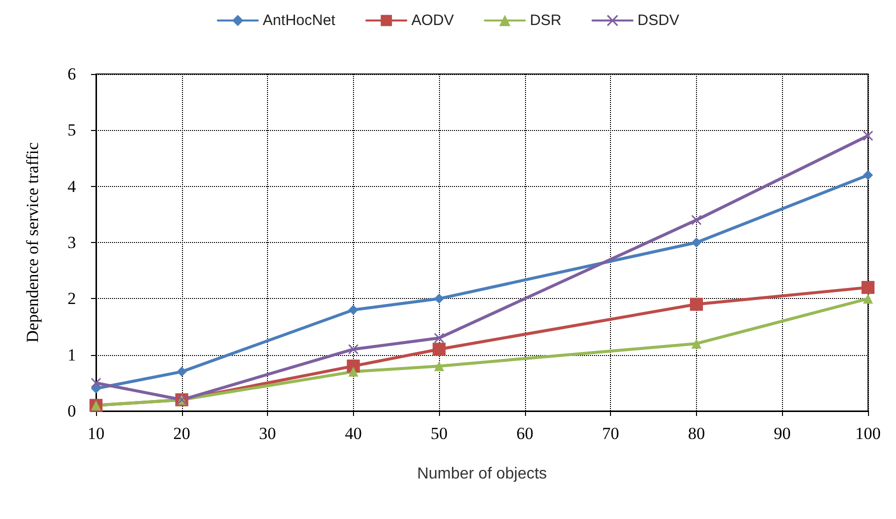 This screenshot has height=519, width=896. What do you see at coordinates (482, 474) in the screenshot?
I see `x-axis-title: Number of objects` at bounding box center [482, 474].